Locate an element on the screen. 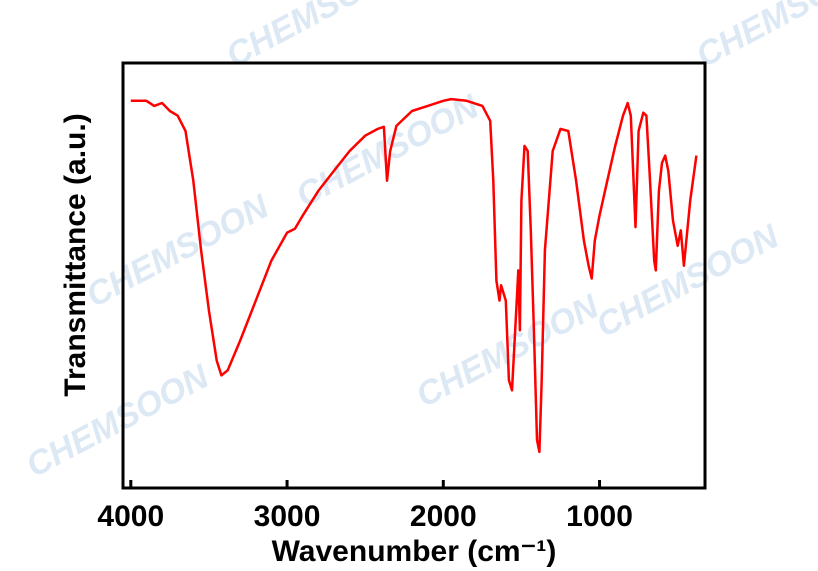 This screenshot has height=571, width=818. x-tick-label: 3000 is located at coordinates (287, 516).